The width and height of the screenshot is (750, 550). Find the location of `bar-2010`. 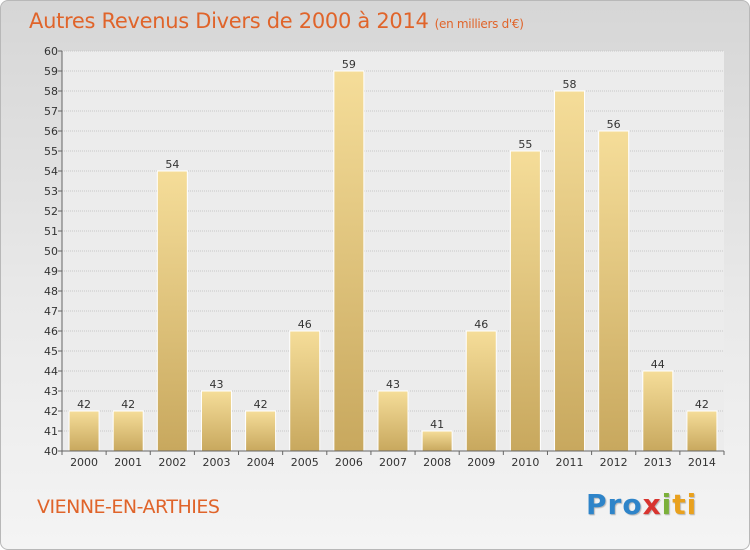

bar-2010 is located at coordinates (525, 301).